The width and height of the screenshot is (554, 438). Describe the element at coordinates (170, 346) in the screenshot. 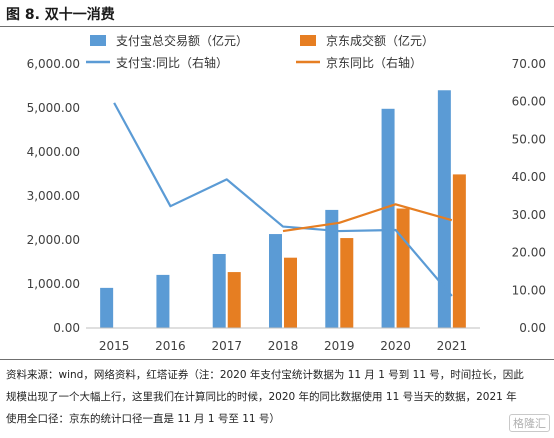

I see `x-tick-label: 2016` at that location.